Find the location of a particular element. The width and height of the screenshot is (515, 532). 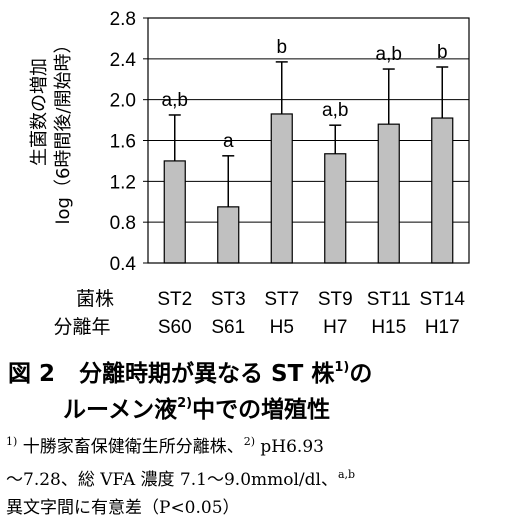

caption-text-1-tail: の is located at coordinates (361, 374).